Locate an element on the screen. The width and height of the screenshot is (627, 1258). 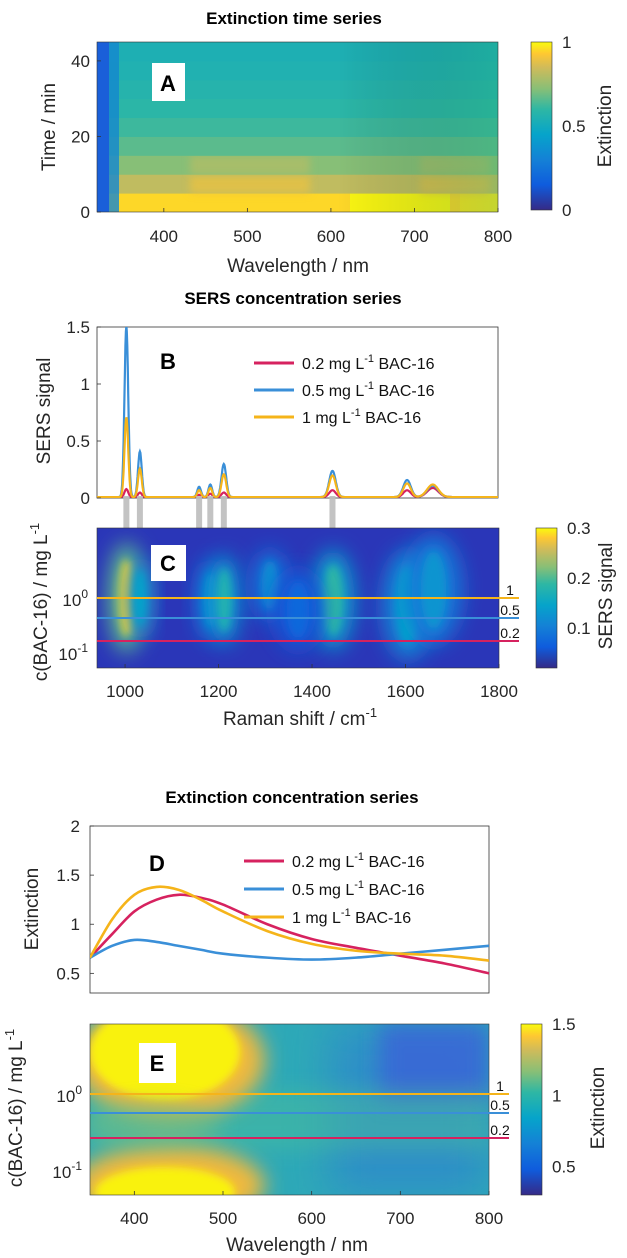
x-tick-label-a: 700 is located at coordinates (414, 236).